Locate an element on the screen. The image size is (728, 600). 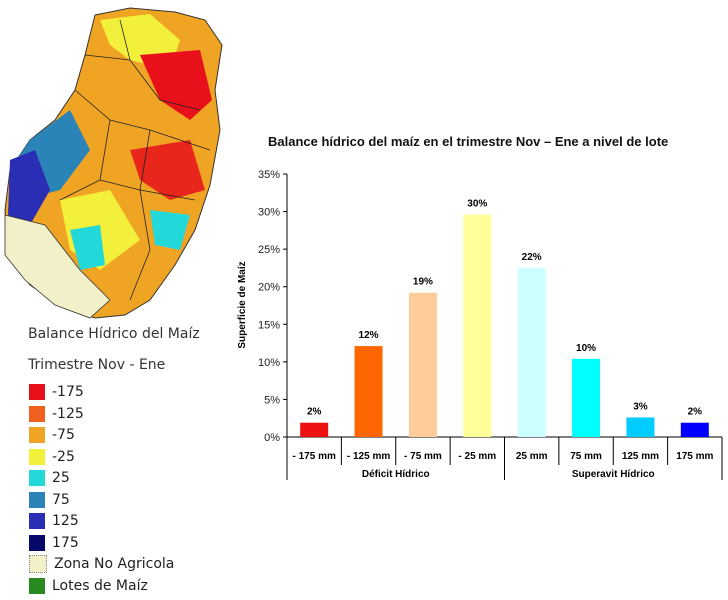
legend-item: 125 is located at coordinates (54, 521).